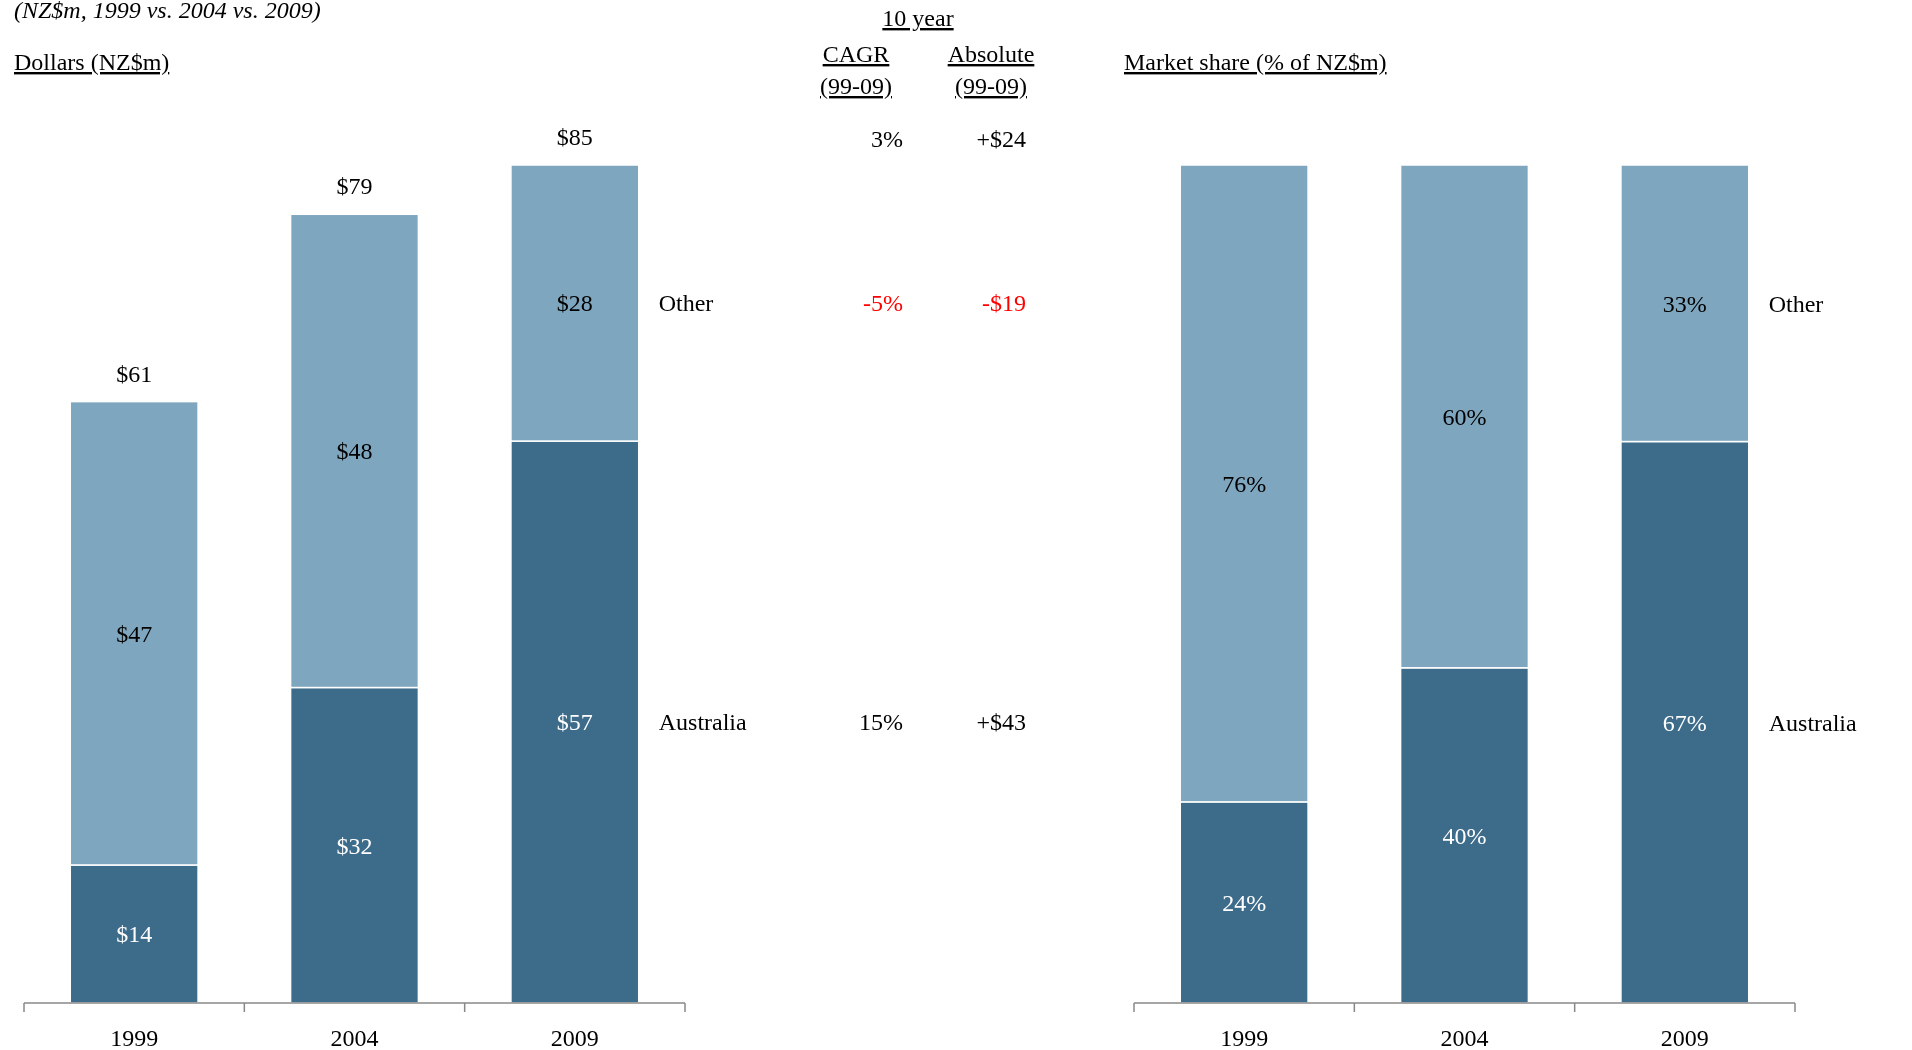 The image size is (1912, 1050). What do you see at coordinates (1684, 722) in the screenshot?
I see `data-label: 67%` at bounding box center [1684, 722].